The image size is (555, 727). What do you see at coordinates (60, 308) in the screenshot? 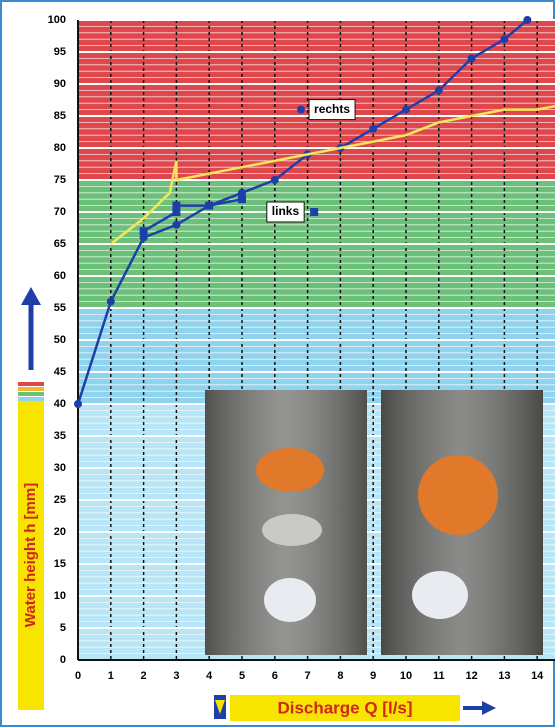
I see `y-tick-label: 55` at bounding box center [60, 308].